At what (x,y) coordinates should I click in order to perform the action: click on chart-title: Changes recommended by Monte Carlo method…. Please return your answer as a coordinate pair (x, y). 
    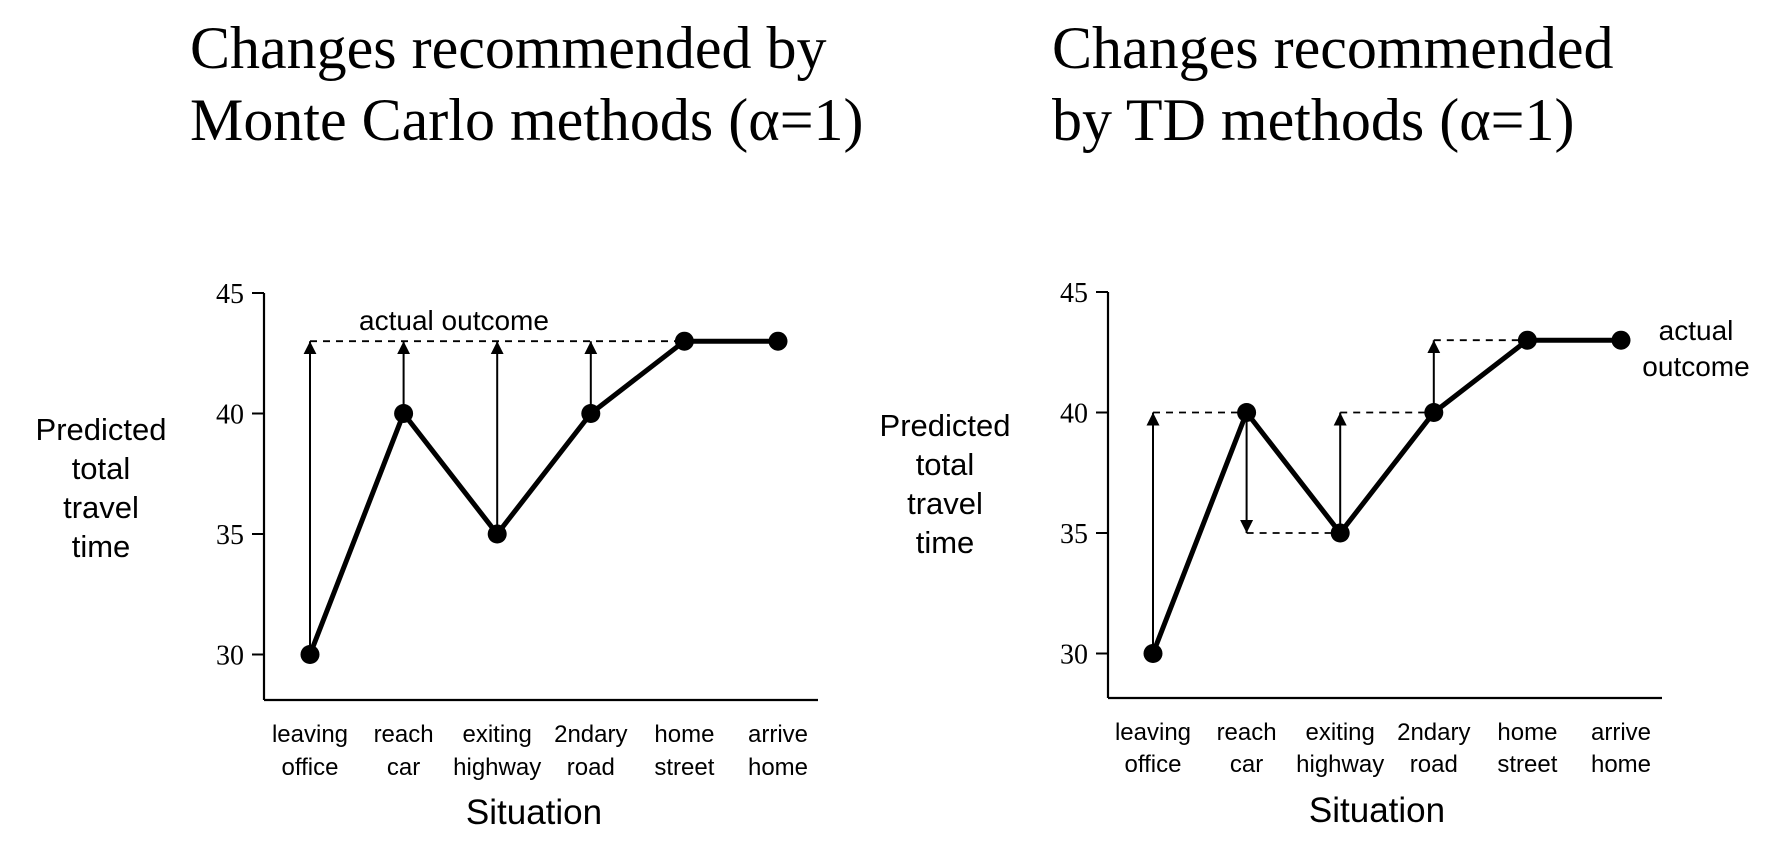
    Looking at the image, I should click on (527, 84).